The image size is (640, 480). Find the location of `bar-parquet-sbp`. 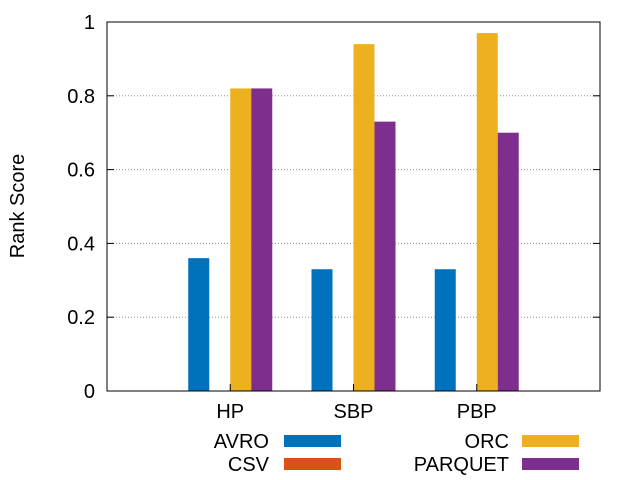

bar-parquet-sbp is located at coordinates (385, 256).